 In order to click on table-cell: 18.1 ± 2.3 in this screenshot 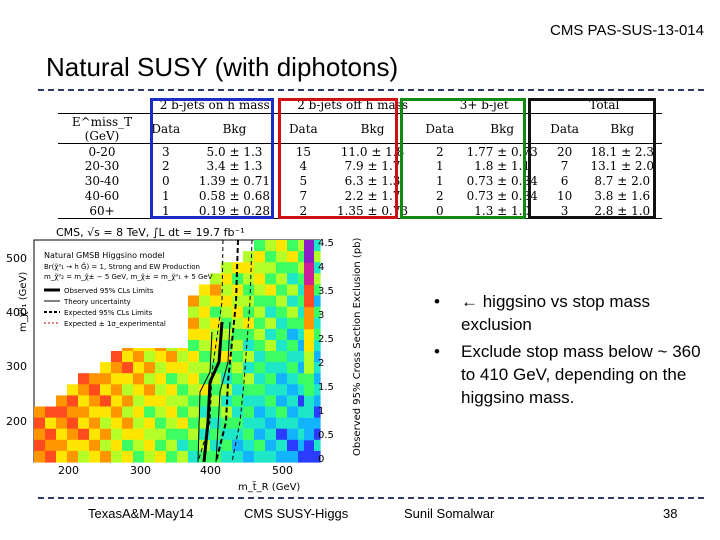, I will do `click(622, 151)`.